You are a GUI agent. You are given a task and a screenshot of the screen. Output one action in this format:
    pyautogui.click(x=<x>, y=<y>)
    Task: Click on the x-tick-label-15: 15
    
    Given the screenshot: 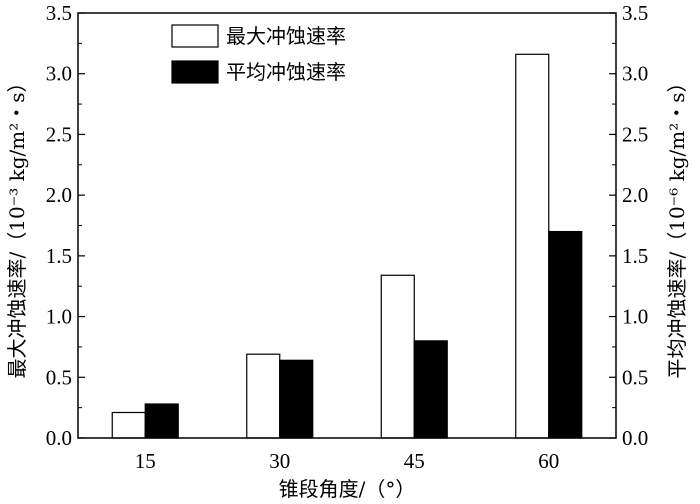 What is the action you would take?
    pyautogui.click(x=145, y=461)
    